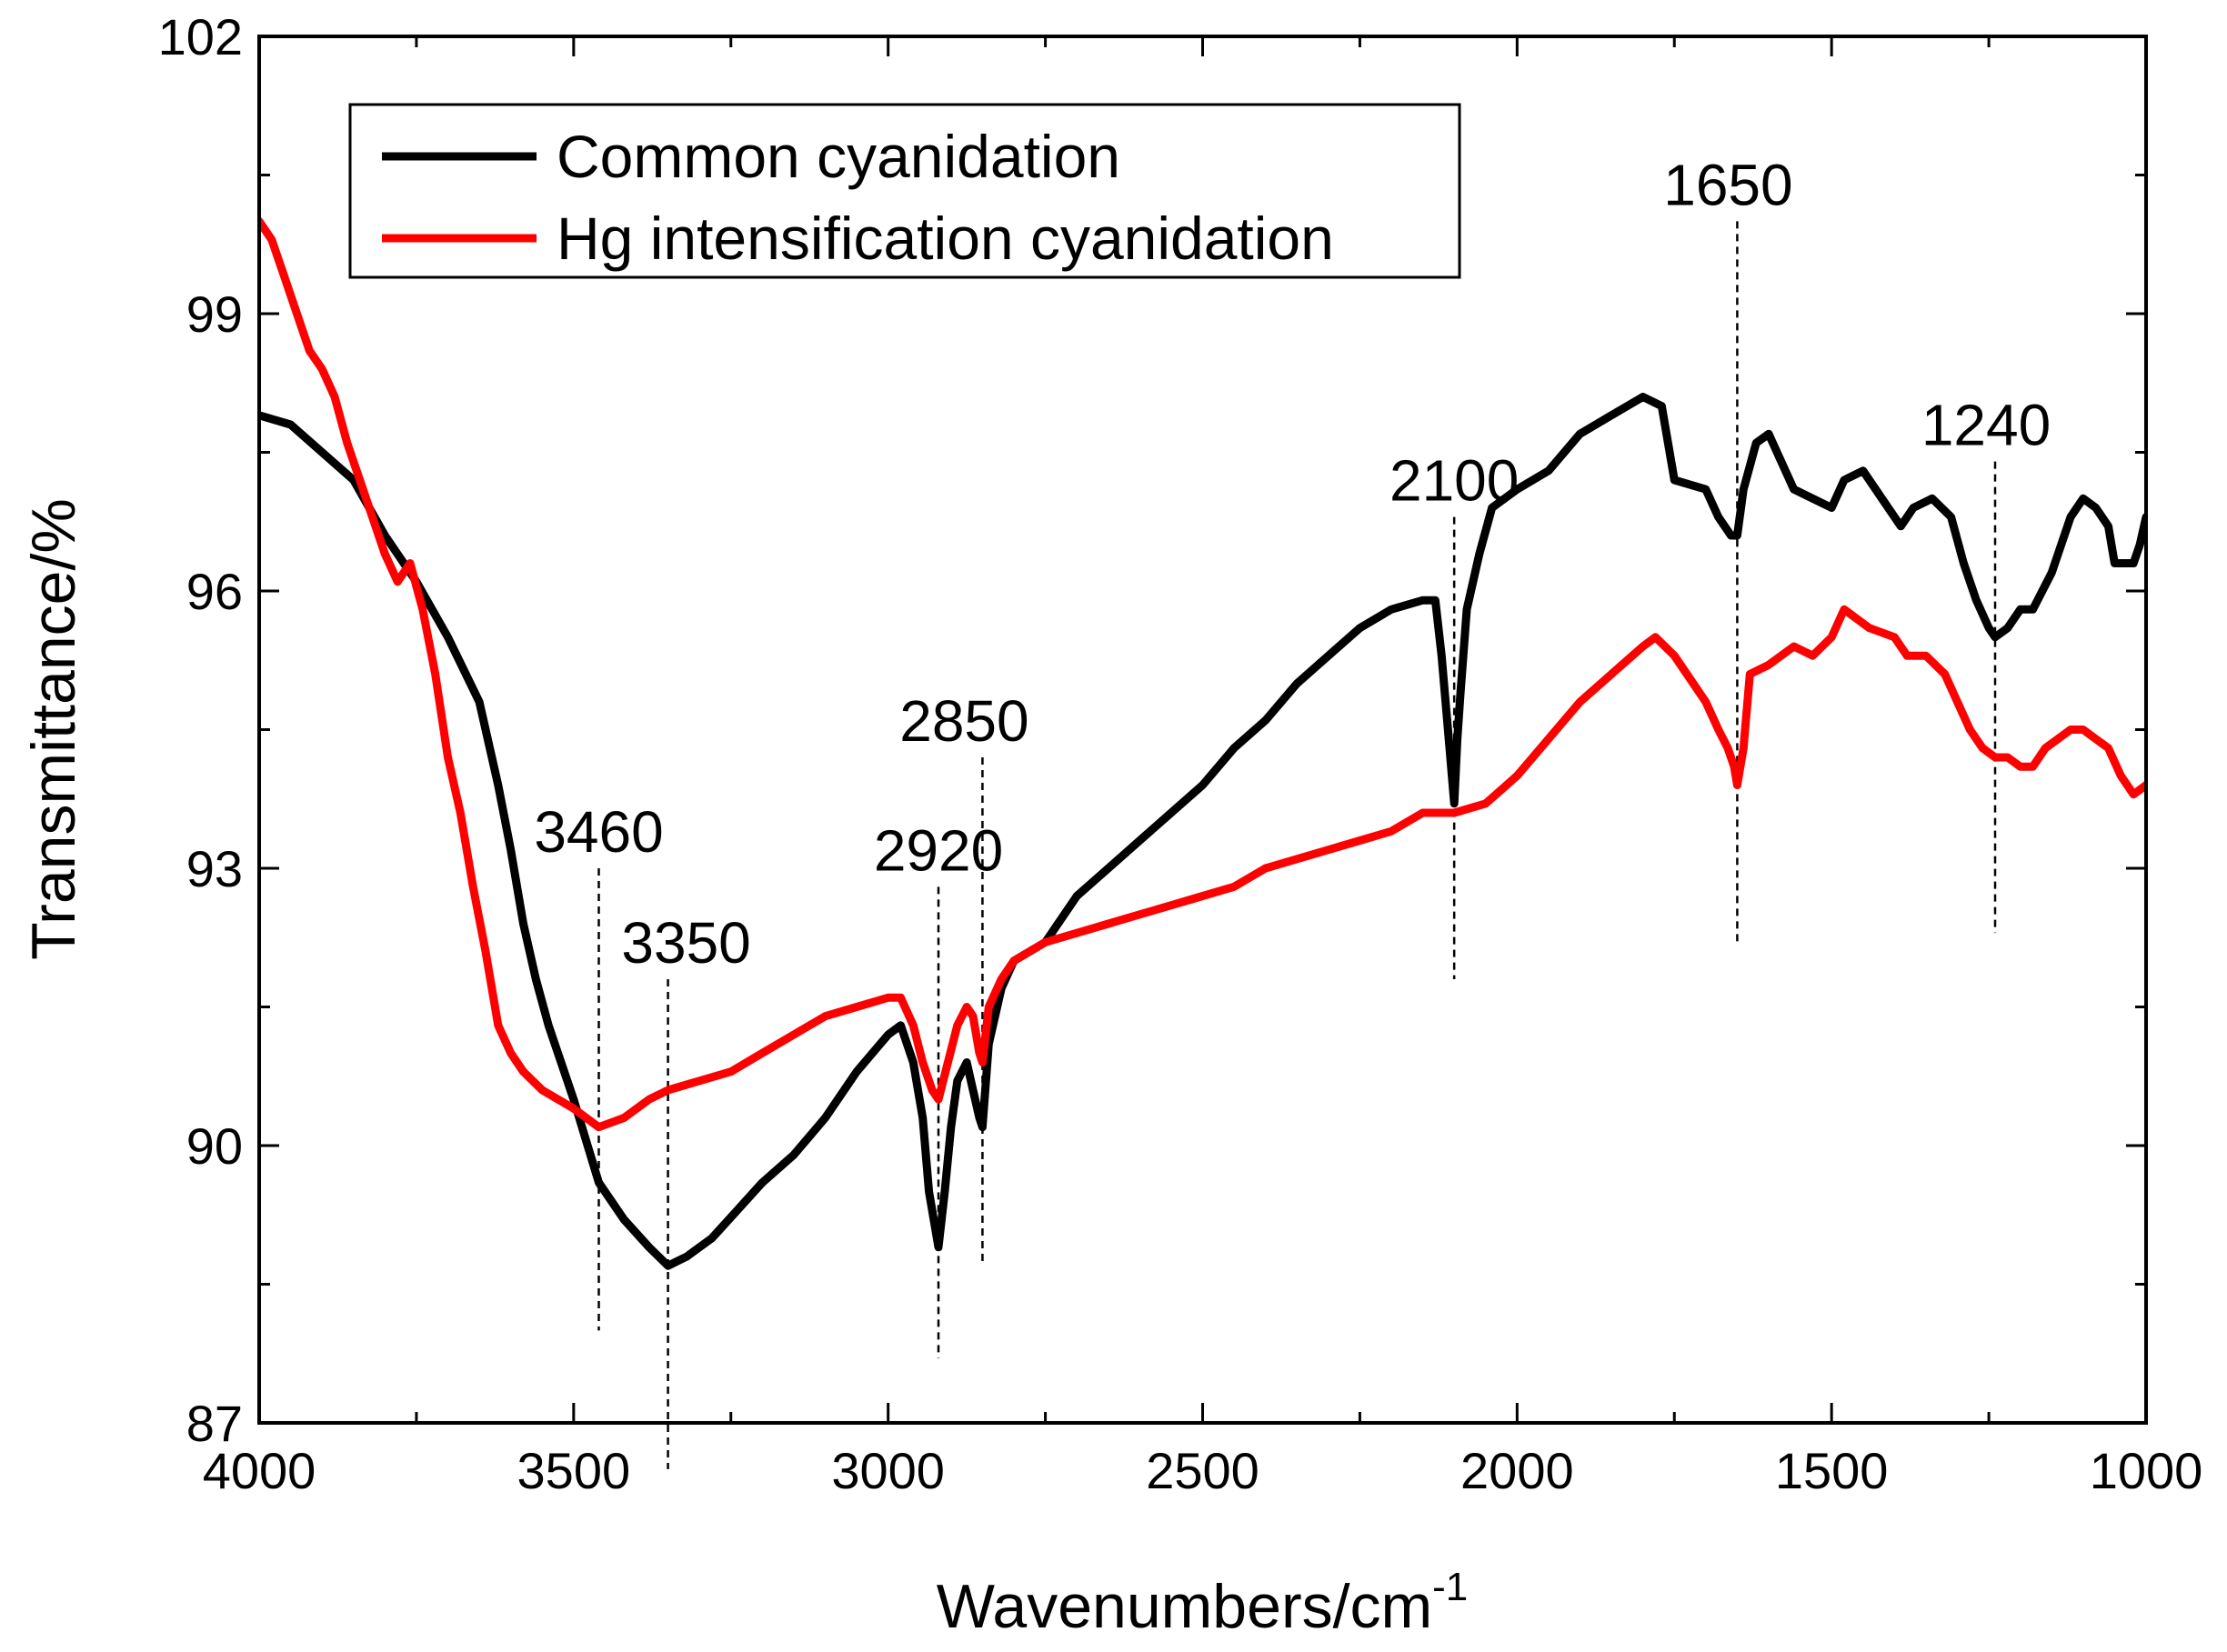  Describe the element at coordinates (1517, 1470) in the screenshot. I see `x-tick-label-2000: 2000` at that location.